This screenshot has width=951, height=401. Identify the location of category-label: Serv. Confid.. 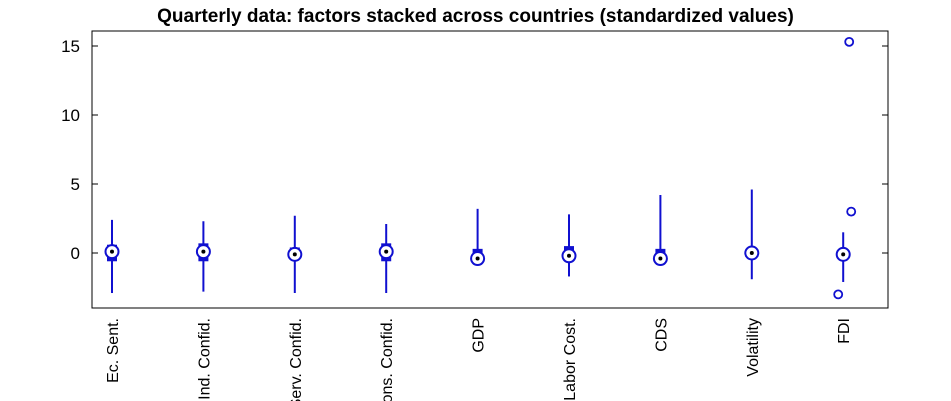
(296, 359).